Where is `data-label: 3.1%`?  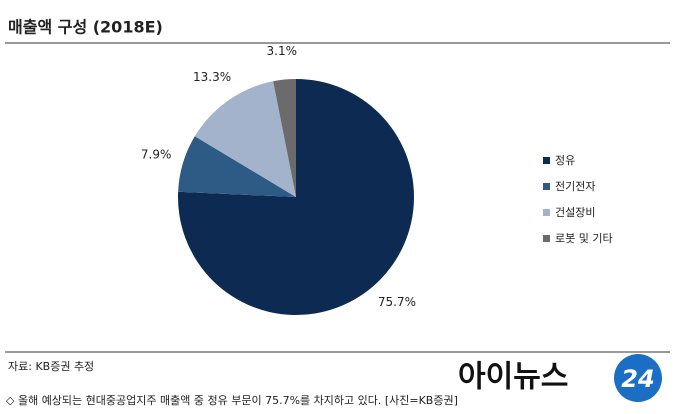
data-label: 3.1% is located at coordinates (282, 51).